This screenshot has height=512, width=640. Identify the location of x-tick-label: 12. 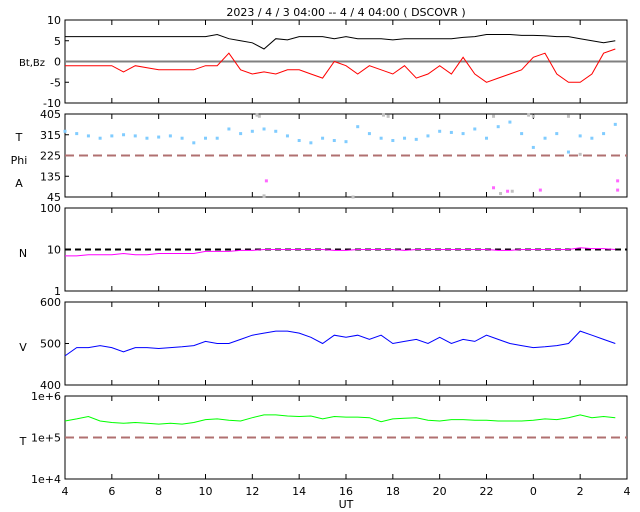
(252, 491).